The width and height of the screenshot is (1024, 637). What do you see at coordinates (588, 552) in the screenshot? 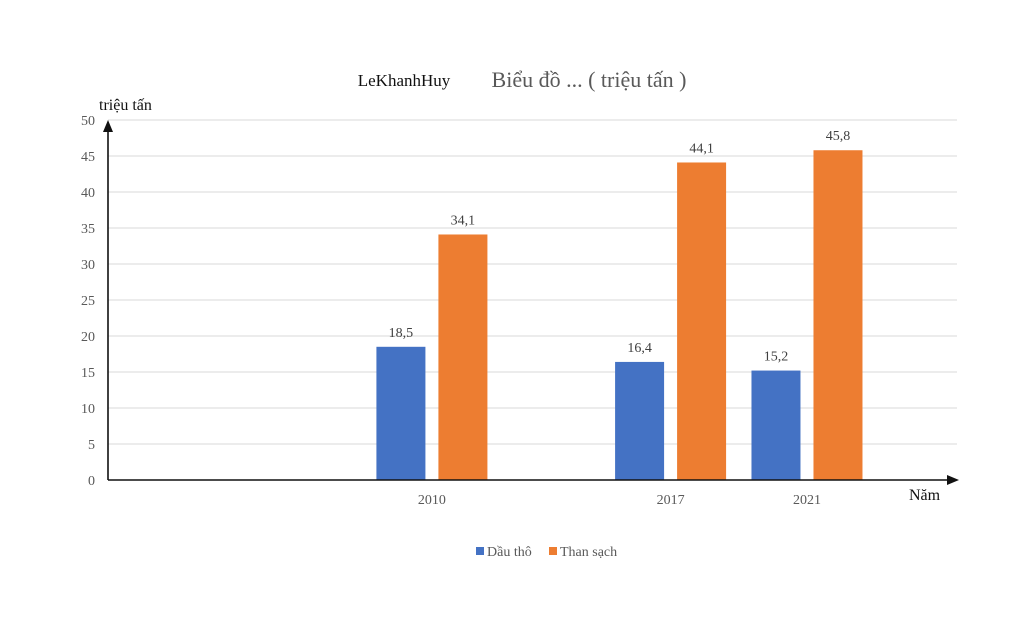
I see `legend-label-than-sach: Than sạch` at bounding box center [588, 552].